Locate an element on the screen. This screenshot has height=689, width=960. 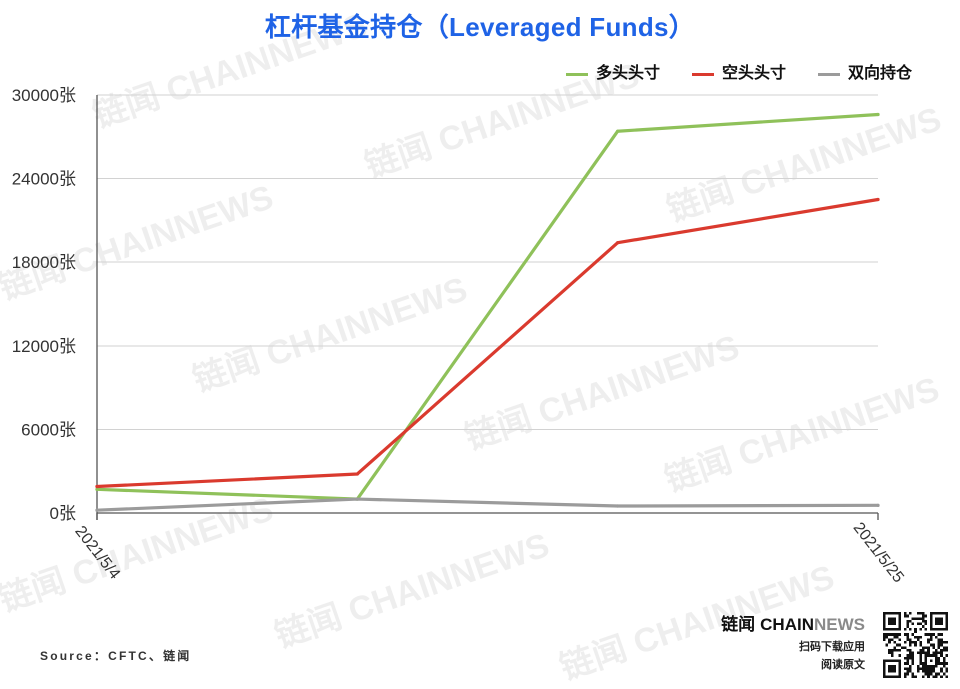
legend-item: 多头头寸 is located at coordinates (613, 74).